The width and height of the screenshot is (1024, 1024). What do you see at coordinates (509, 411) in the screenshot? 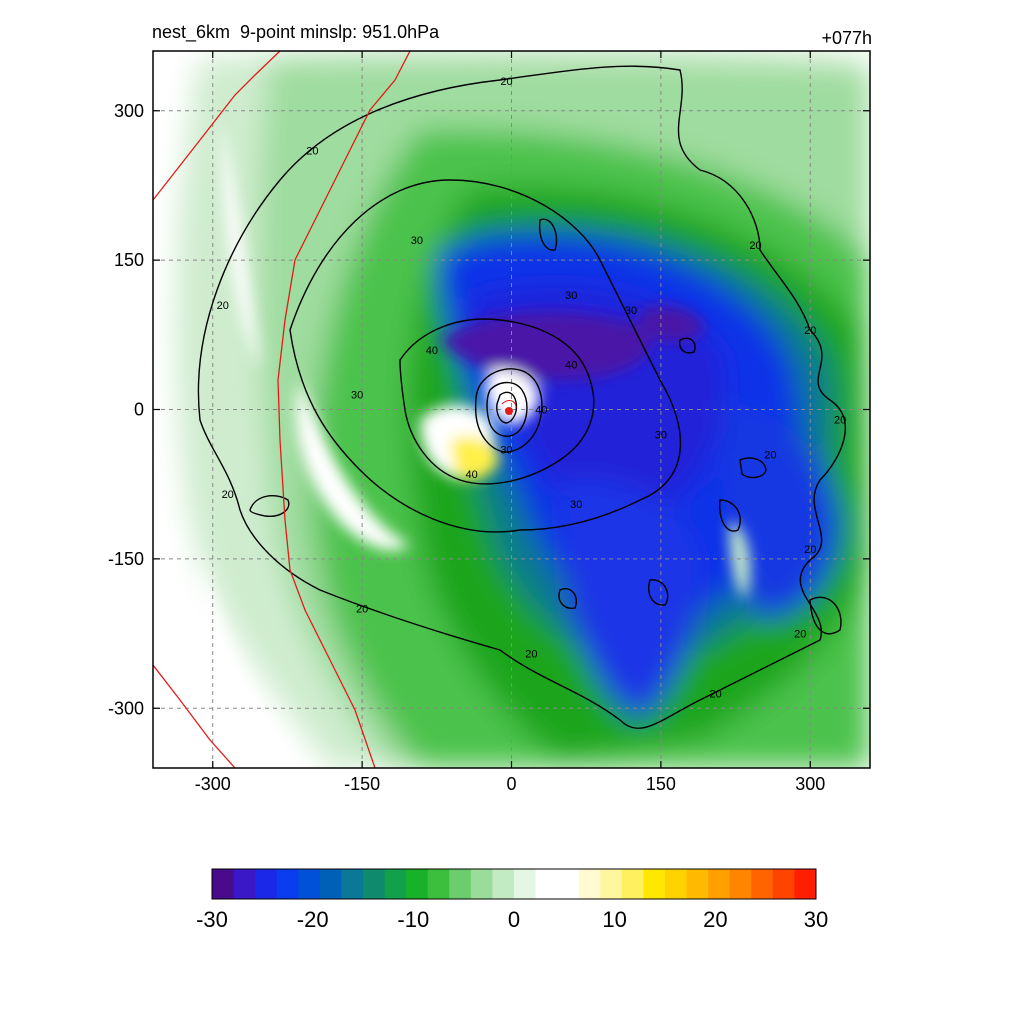
I see `min-slp-dot` at bounding box center [509, 411].